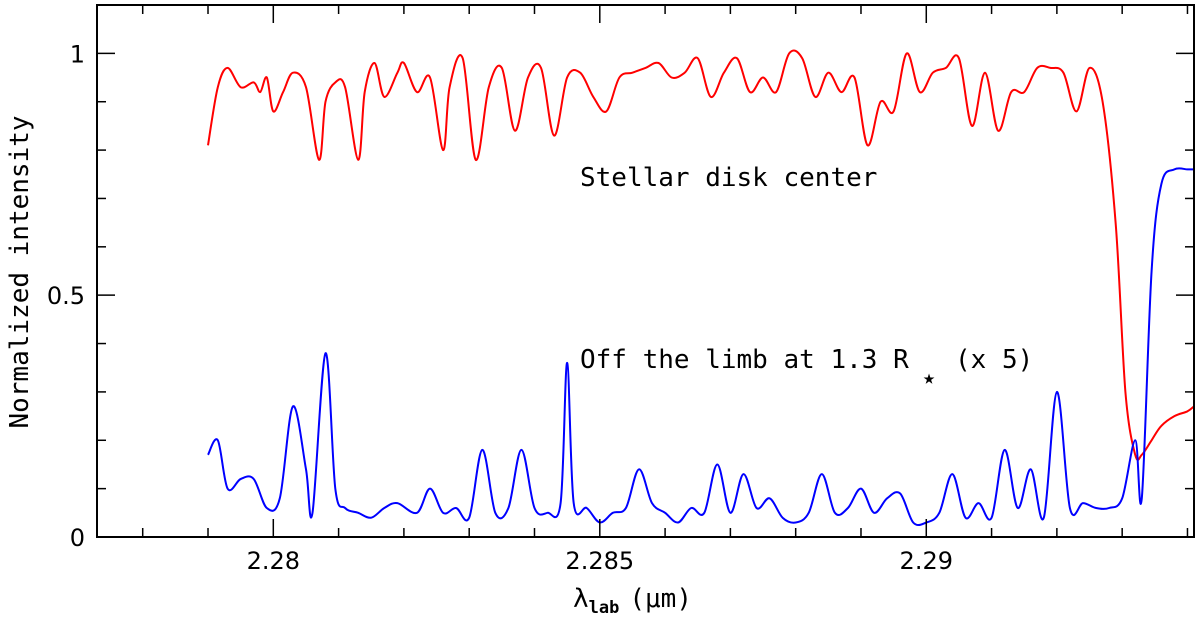 This screenshot has height=620, width=1200. I want to click on y-tick-label: 0.5, so click(66, 296).